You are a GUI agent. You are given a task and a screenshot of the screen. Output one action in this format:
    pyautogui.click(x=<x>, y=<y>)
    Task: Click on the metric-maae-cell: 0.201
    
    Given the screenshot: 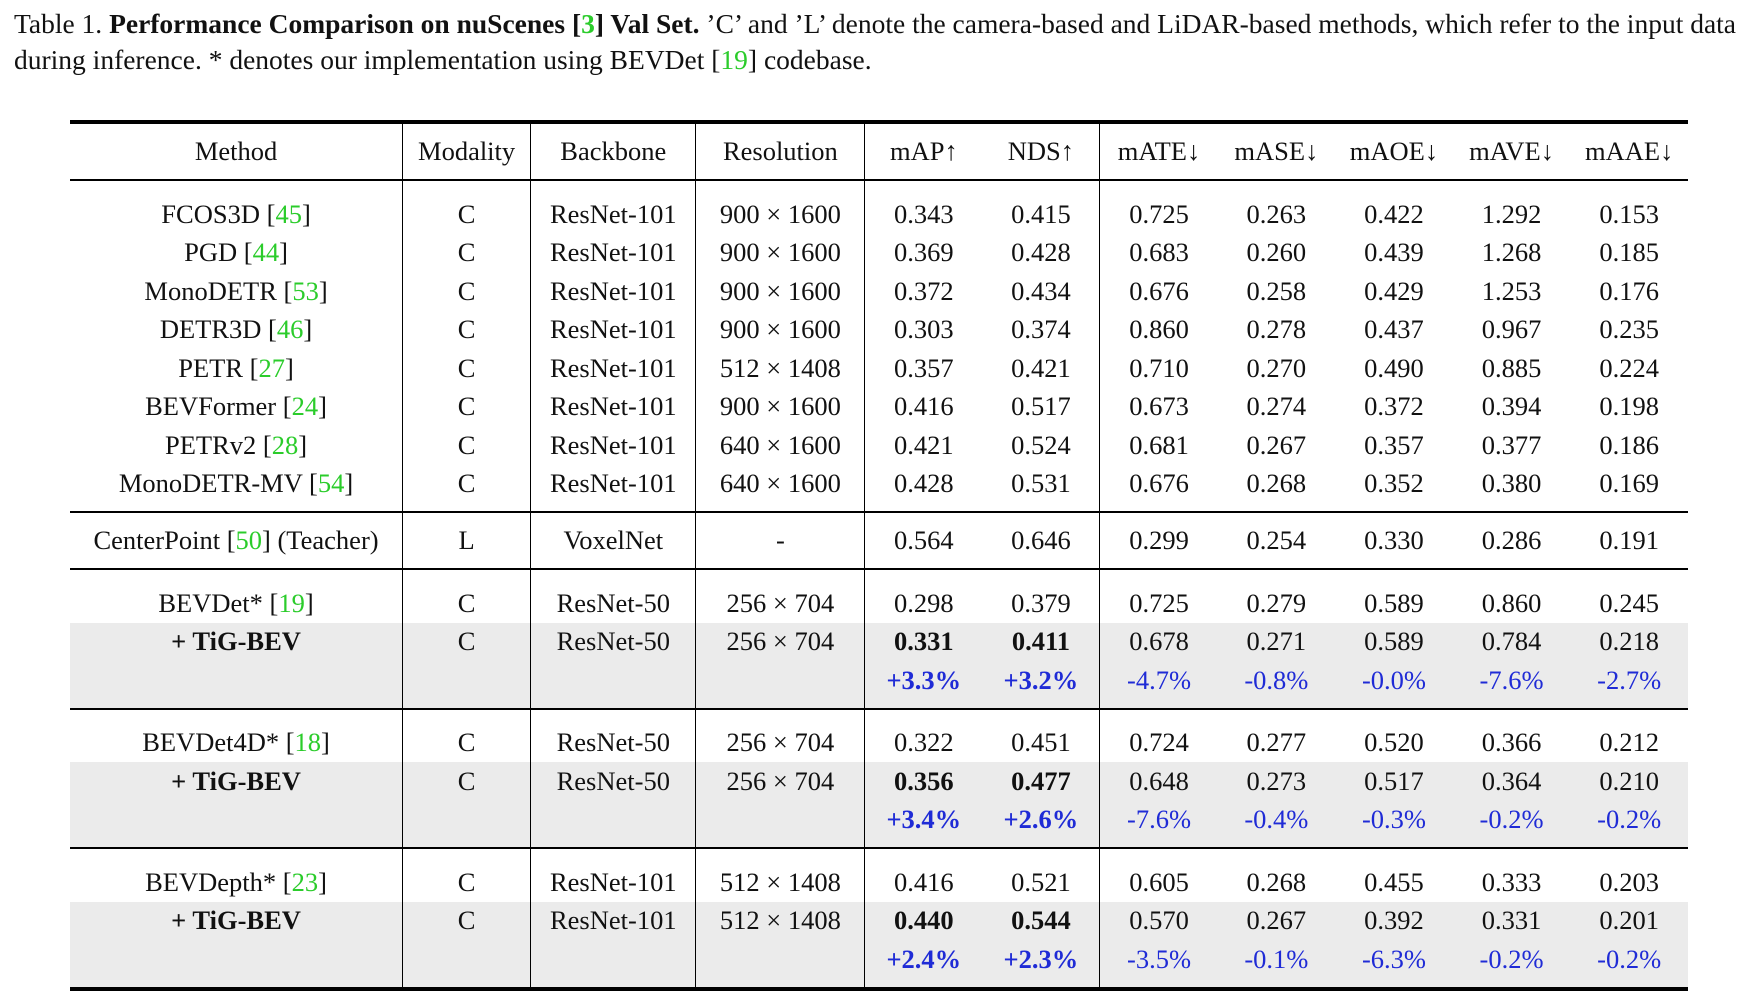 What is the action you would take?
    pyautogui.click(x=1629, y=920)
    